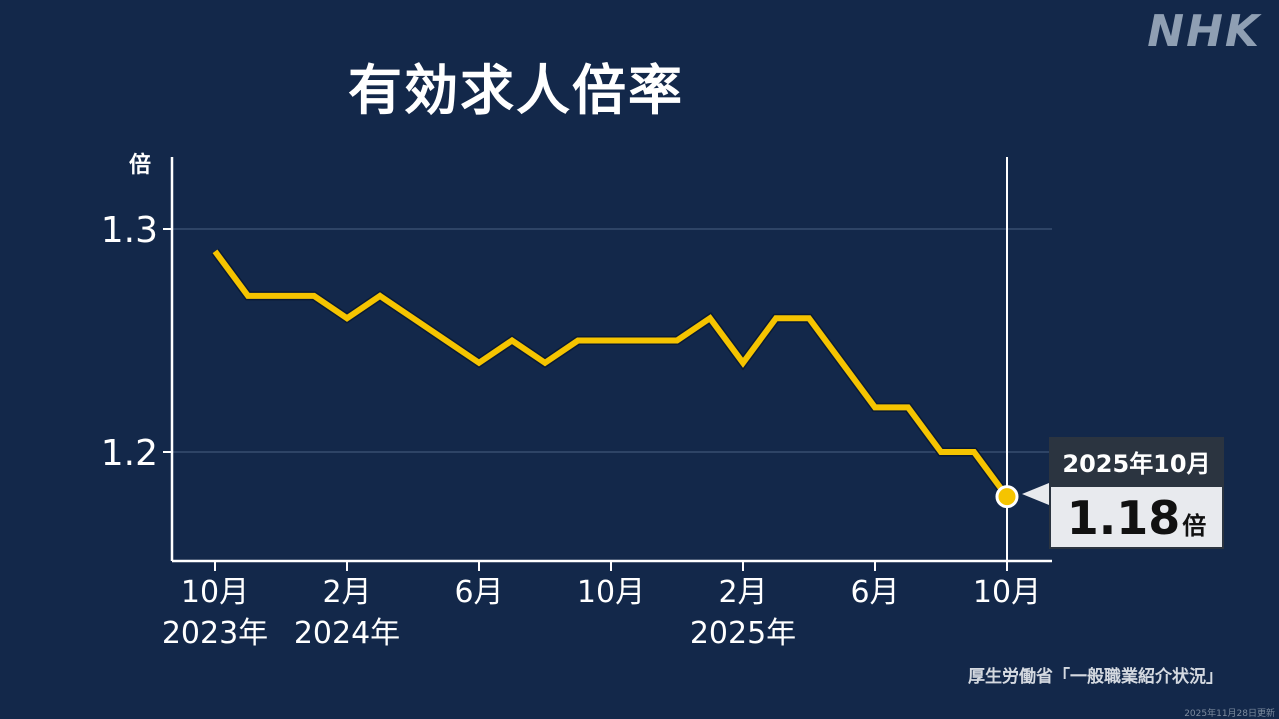 This screenshot has width=1279, height=719. What do you see at coordinates (1007, 497) in the screenshot?
I see `latest-data-point` at bounding box center [1007, 497].